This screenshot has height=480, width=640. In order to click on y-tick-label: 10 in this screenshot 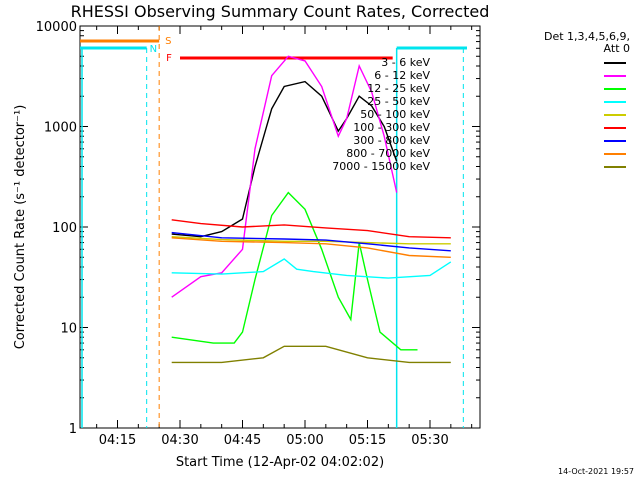, I will do `click(68, 329)`.